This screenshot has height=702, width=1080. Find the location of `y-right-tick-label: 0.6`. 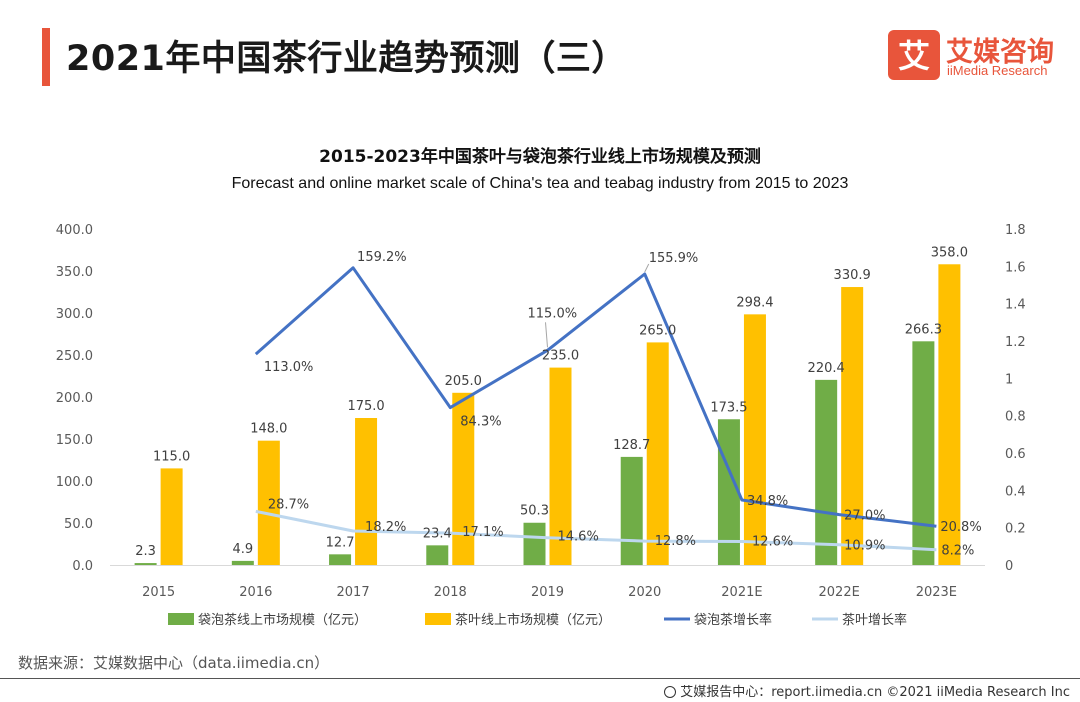

y-right-tick-label: 0.6 is located at coordinates (1015, 454).